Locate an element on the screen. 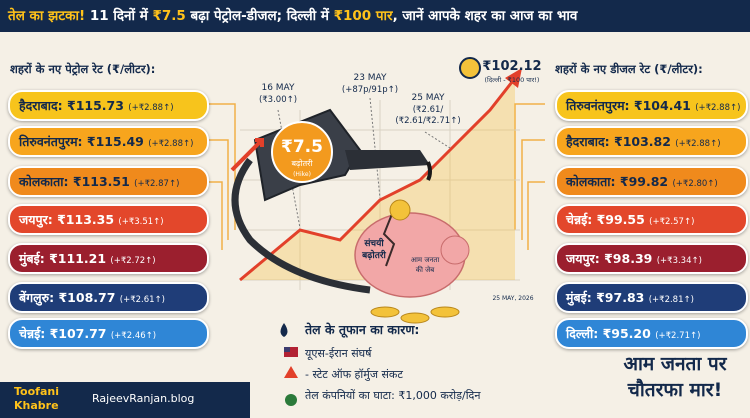  rate-pill: तिरुवनंतपुरम: ₹104.41 (+₹2.88↑) is located at coordinates (651, 105).